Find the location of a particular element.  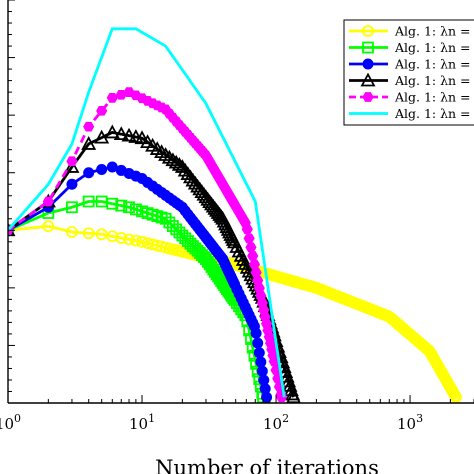

x-tick-label: 10¹ is located at coordinates (142, 422).